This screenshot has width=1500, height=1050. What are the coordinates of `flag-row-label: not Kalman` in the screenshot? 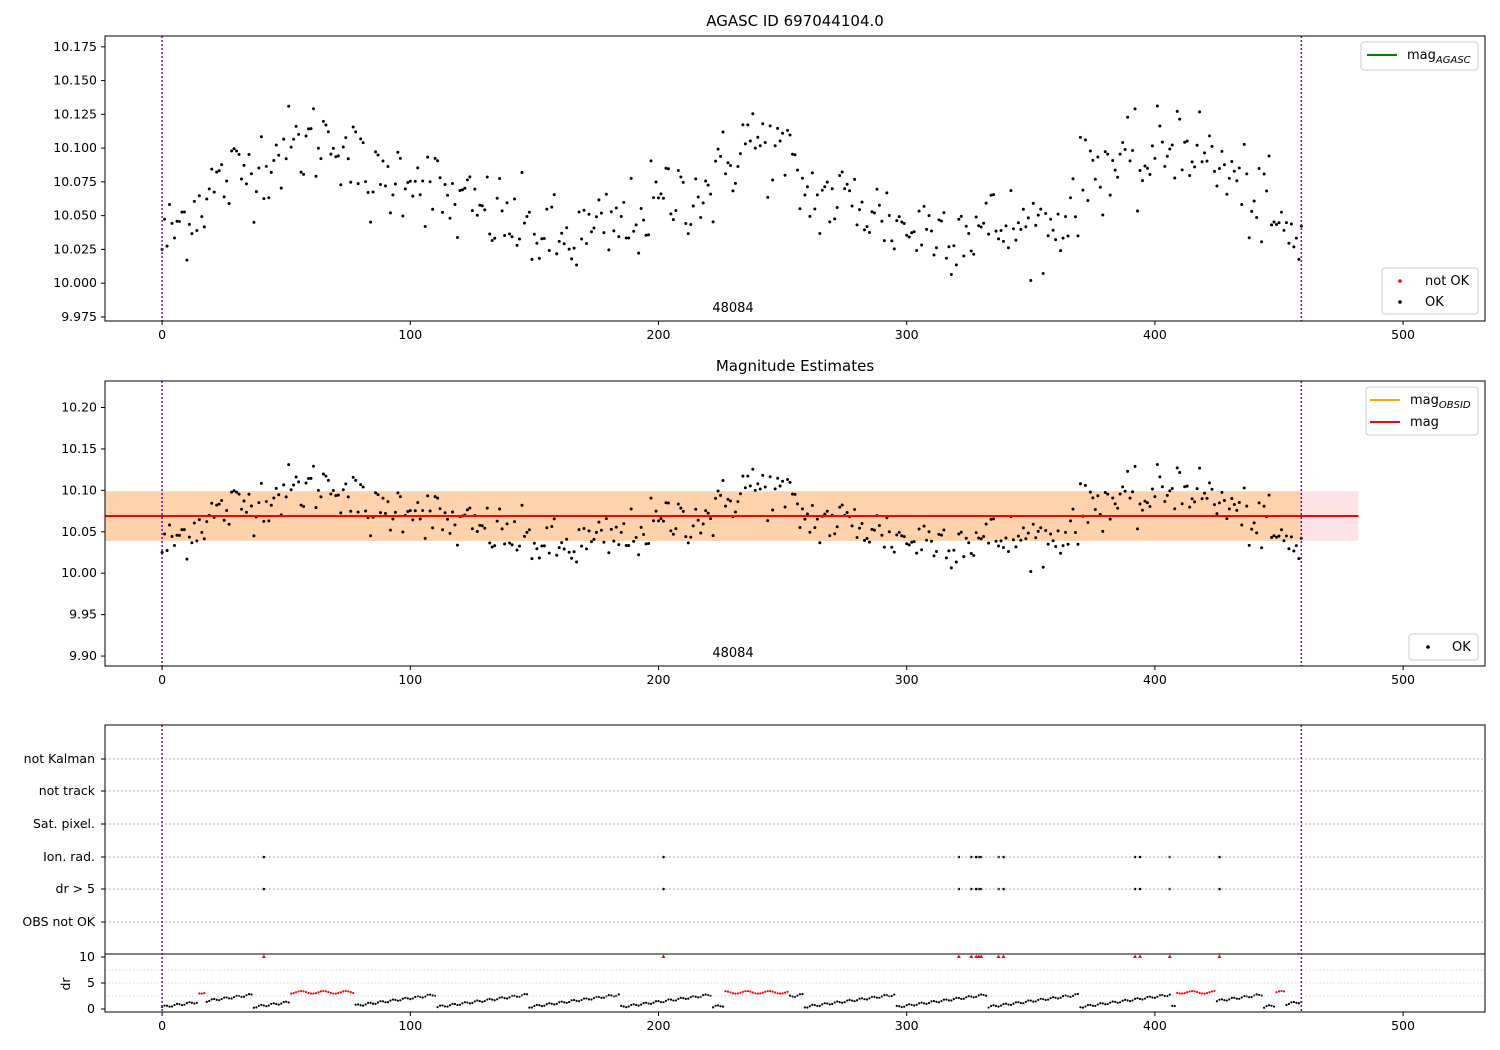 It's located at (59, 758).